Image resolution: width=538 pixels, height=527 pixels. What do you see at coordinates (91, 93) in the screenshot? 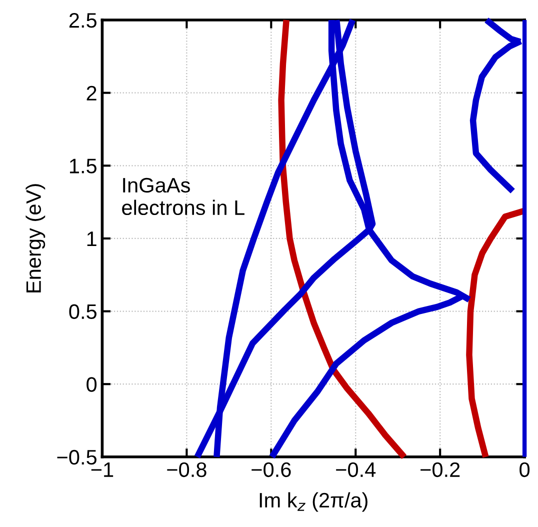
I see `y-tick-label: 2` at bounding box center [91, 93].